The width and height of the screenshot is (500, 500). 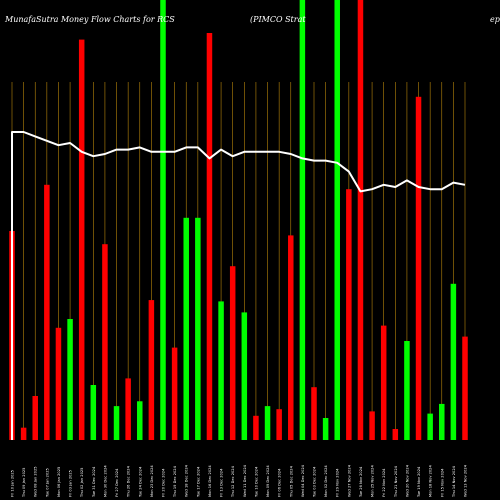 I want to click on x-tick-label: Tue 24 Dec 2024, so click(x=140, y=482).